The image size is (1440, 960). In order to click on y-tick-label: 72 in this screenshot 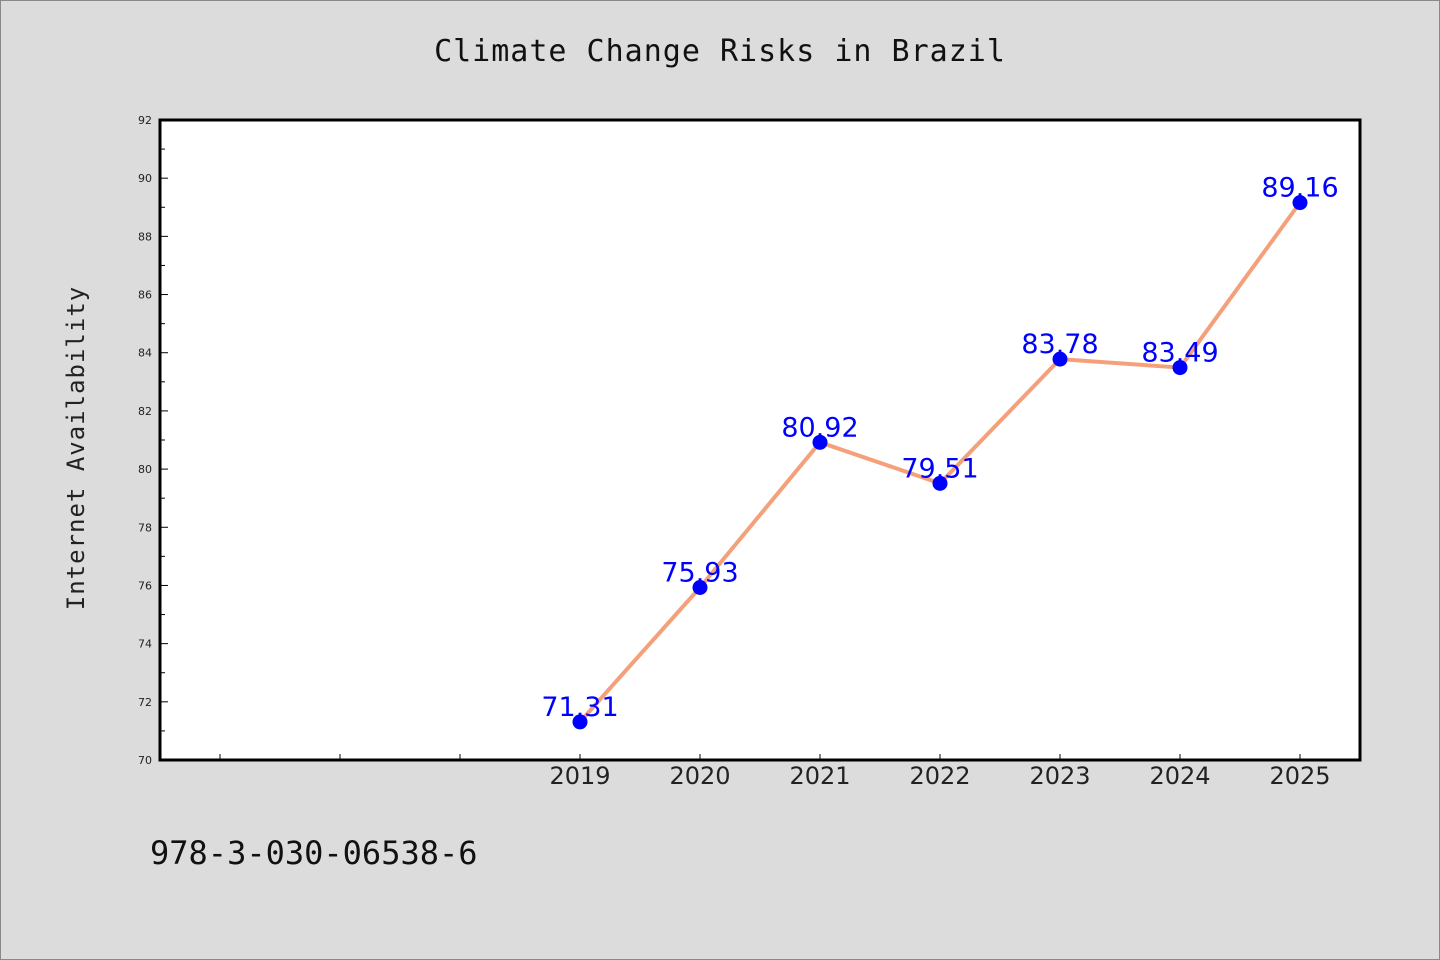, I will do `click(145, 702)`.